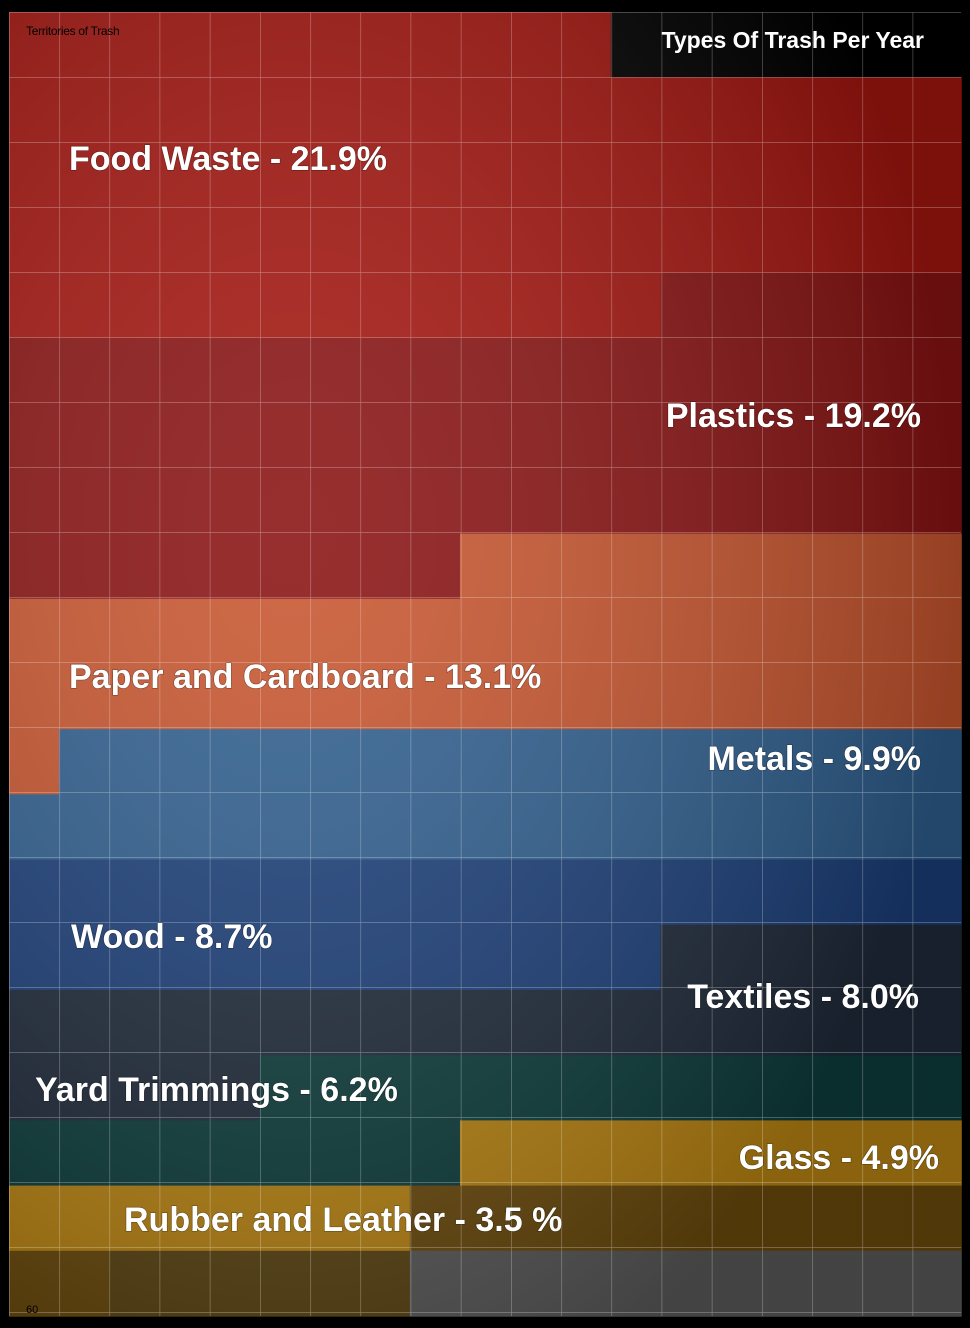 This screenshot has width=970, height=1328. Describe the element at coordinates (839, 1158) in the screenshot. I see `label-glass: Glass - 4.9%` at that location.